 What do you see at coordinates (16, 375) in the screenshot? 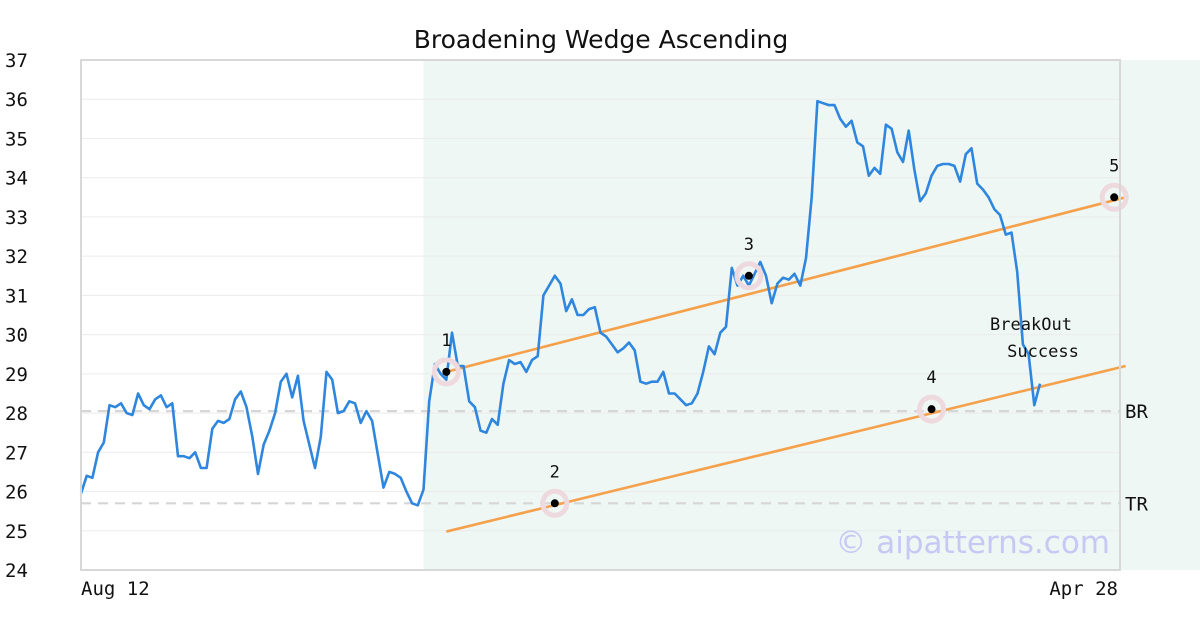
I see `y-tick-label: 29` at bounding box center [16, 375].